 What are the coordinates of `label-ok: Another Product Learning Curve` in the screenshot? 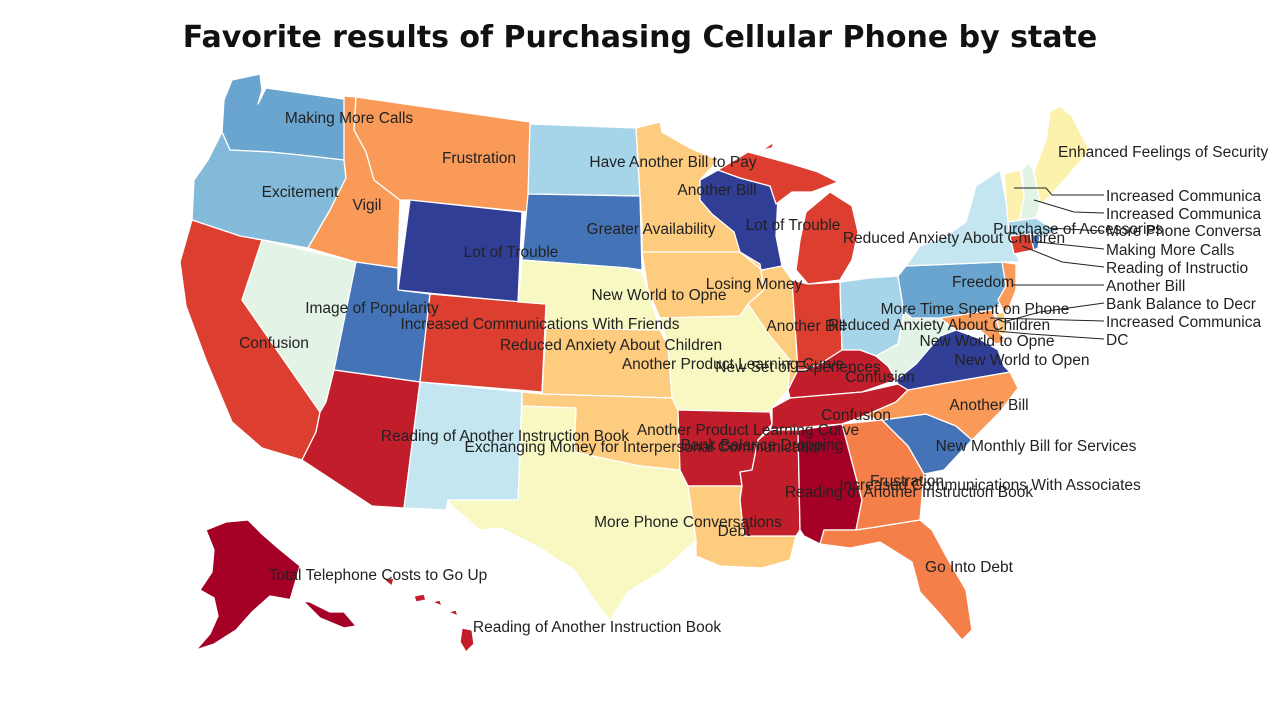 It's located at (748, 430).